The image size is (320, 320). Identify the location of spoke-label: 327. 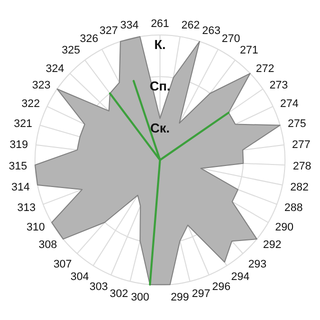
(109, 30).